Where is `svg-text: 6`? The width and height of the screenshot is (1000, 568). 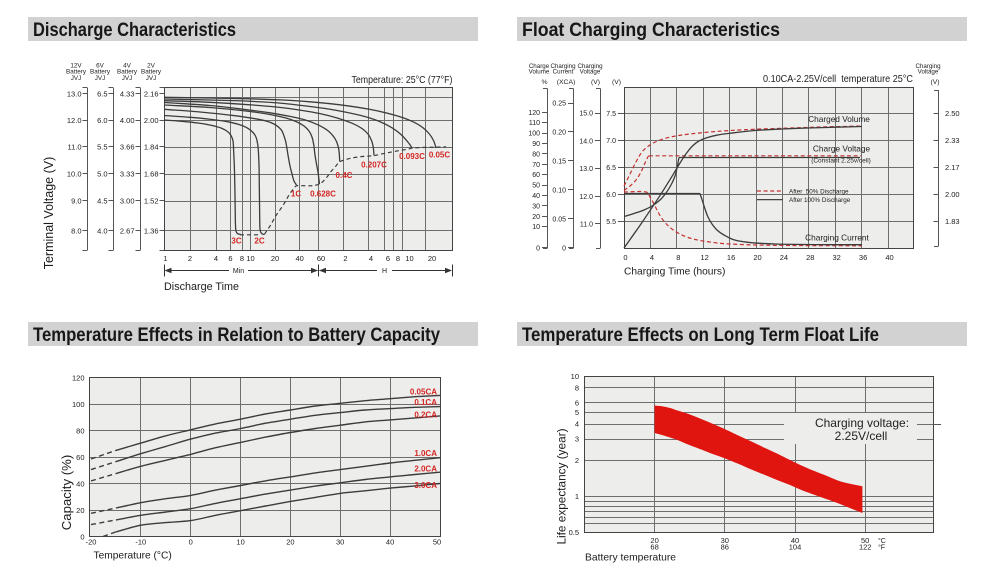
svg-text: 6 is located at coordinates (388, 258).